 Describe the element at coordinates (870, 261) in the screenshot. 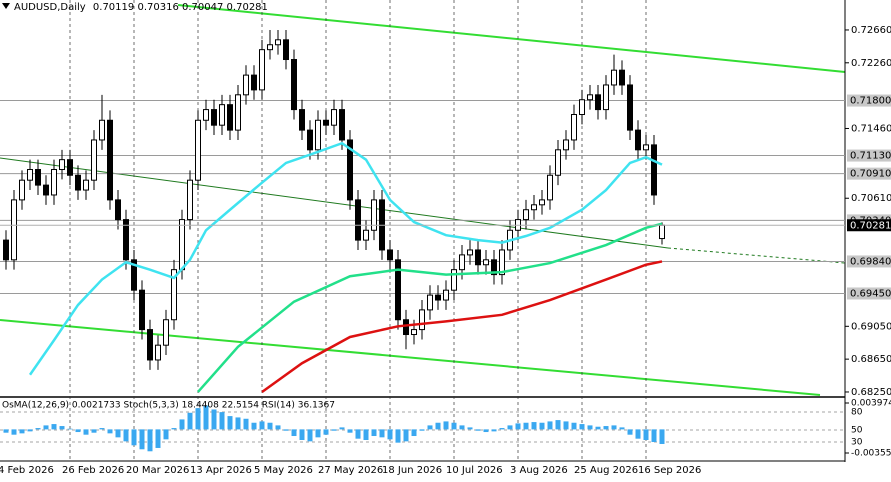

I see `level-label: 0.69840` at that location.